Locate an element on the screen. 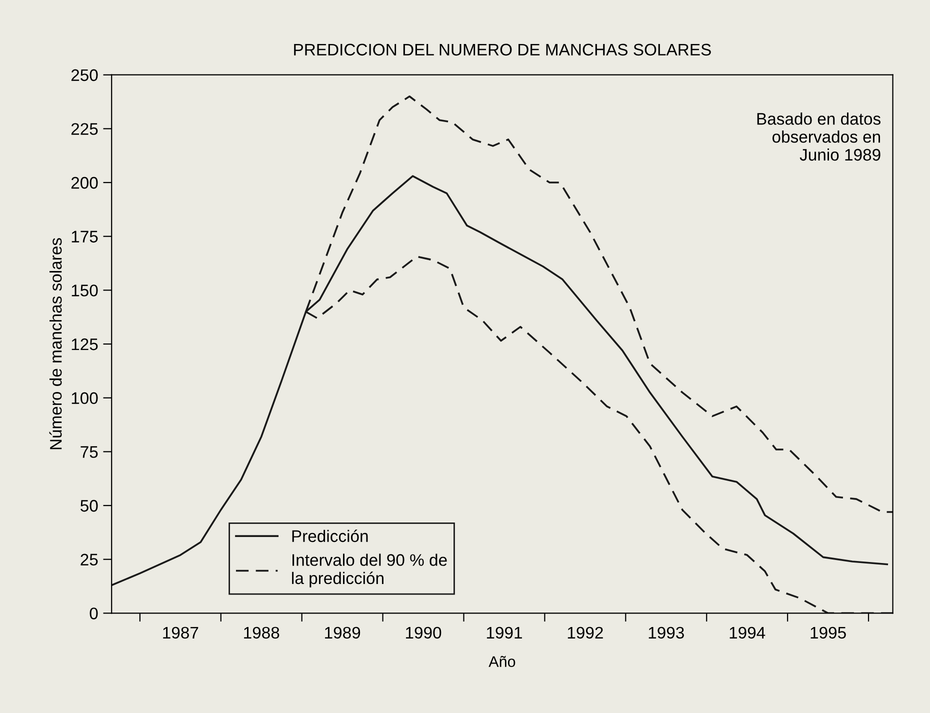 The height and width of the screenshot is (713, 930). x-axis-title: Año is located at coordinates (502, 662).